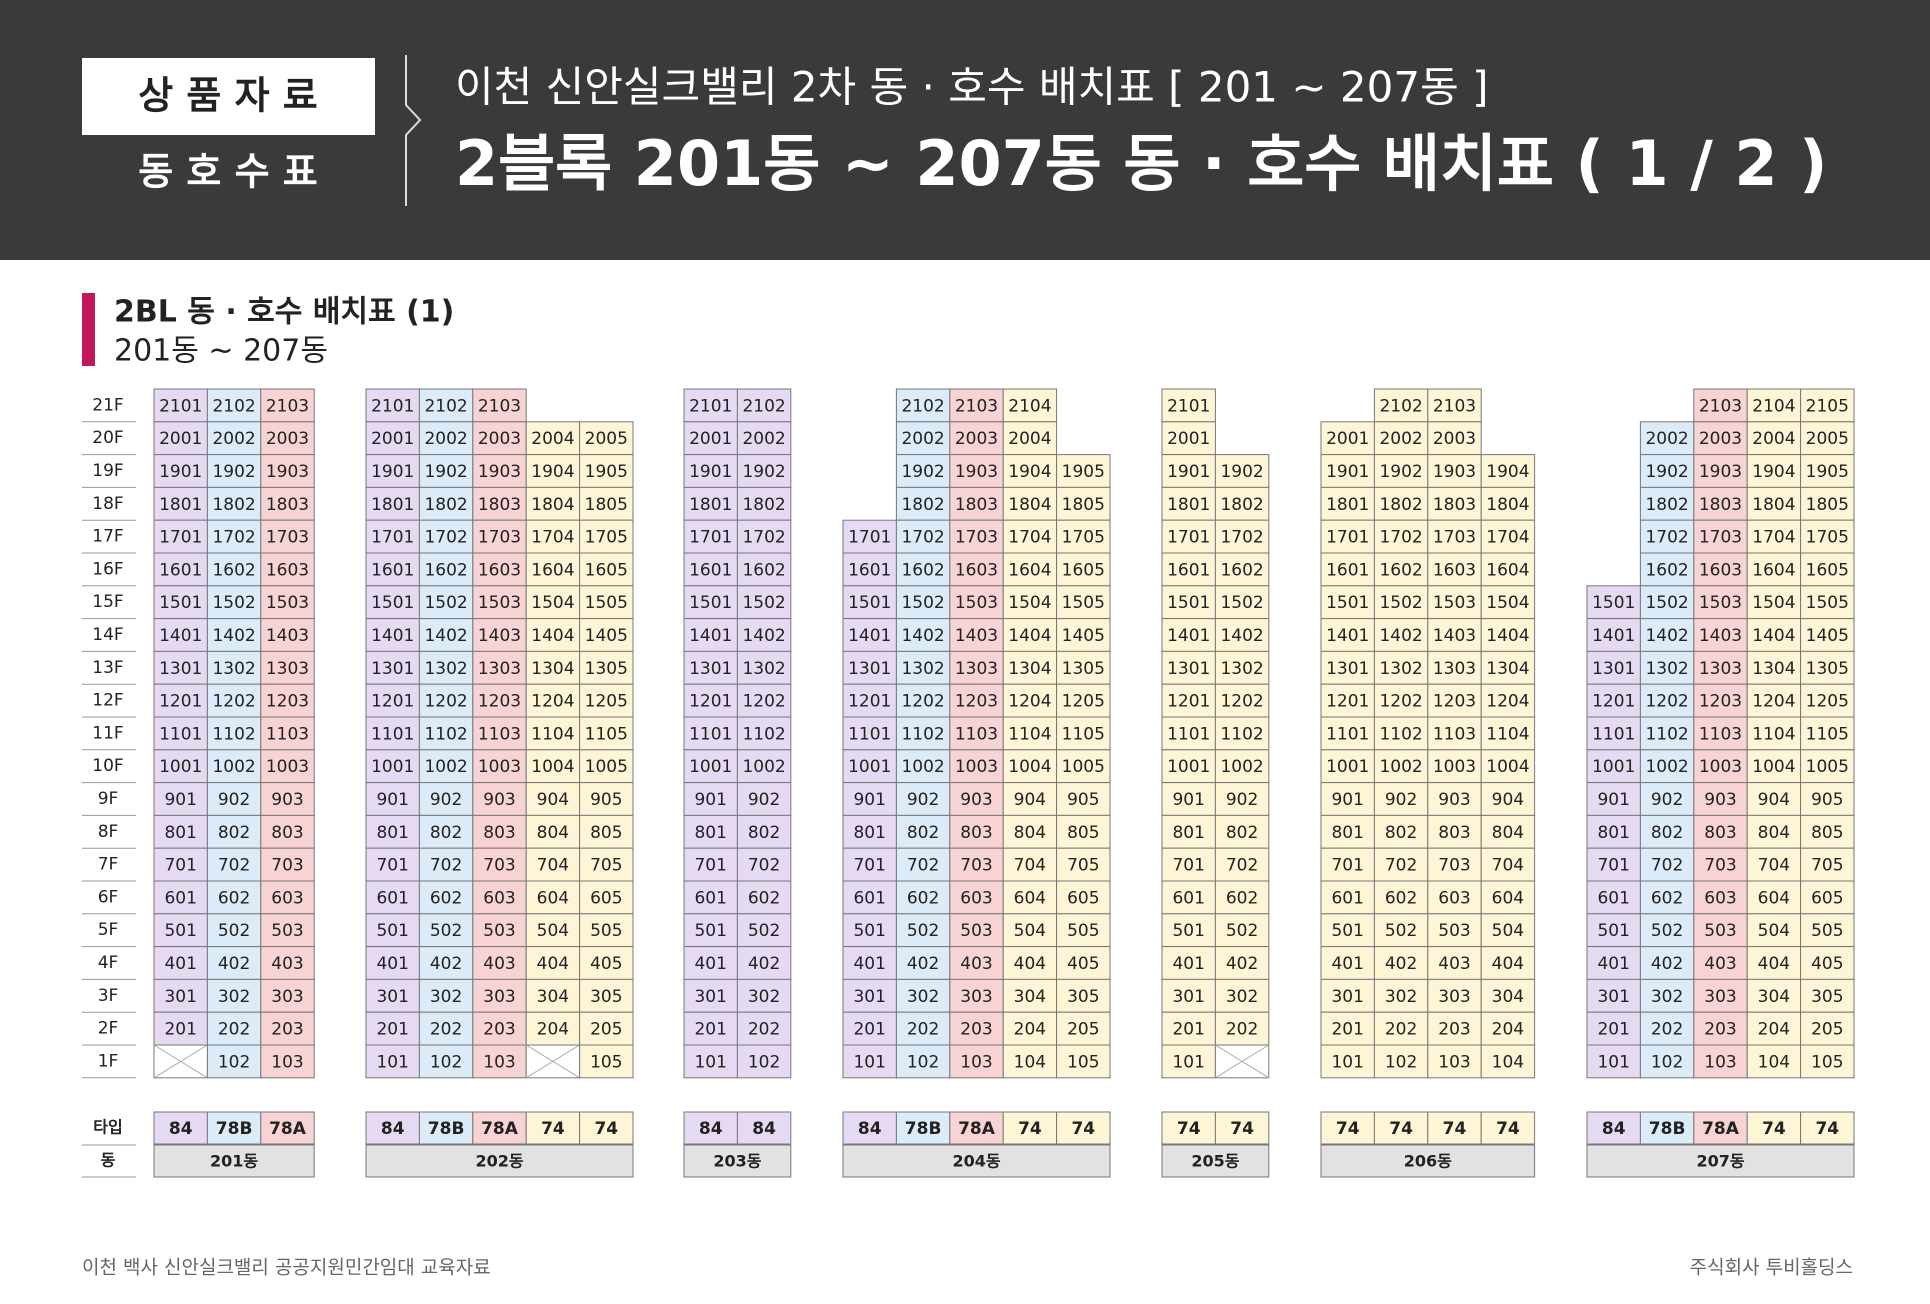 The width and height of the screenshot is (1930, 1304). Describe the element at coordinates (1720, 570) in the screenshot. I see `unit-number: 1603` at that location.